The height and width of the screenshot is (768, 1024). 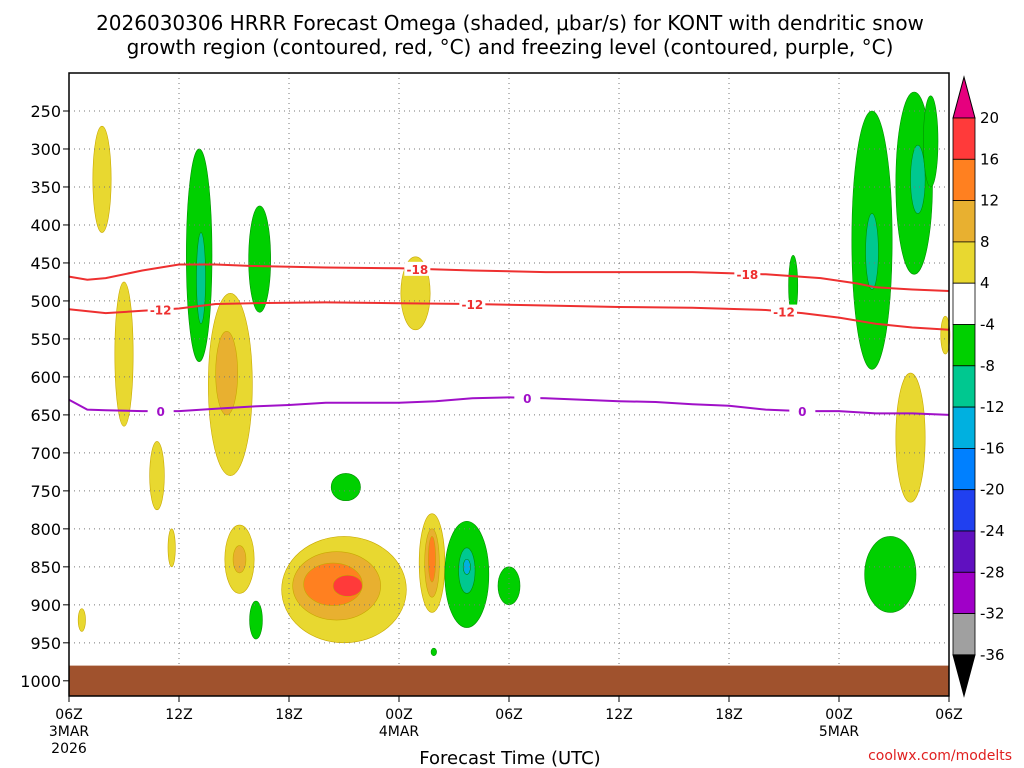 I want to click on colorbar-label: -32, so click(x=992, y=614).